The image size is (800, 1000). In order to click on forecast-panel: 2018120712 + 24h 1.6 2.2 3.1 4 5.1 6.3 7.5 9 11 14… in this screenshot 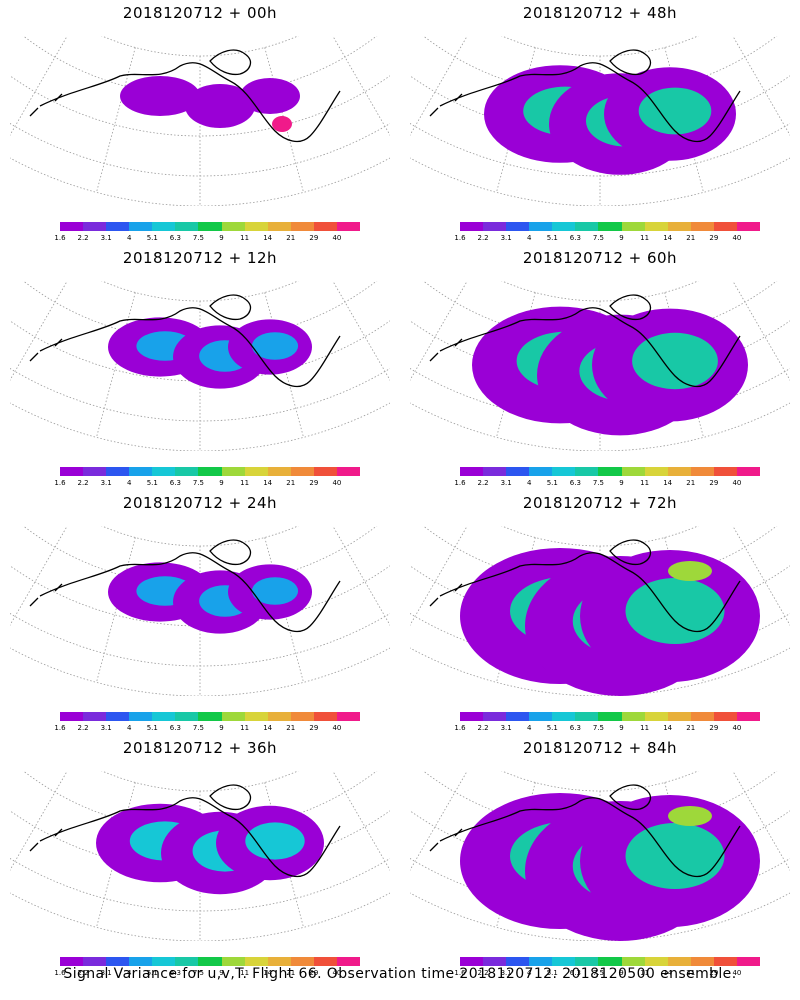, I will do `click(200, 615)`.